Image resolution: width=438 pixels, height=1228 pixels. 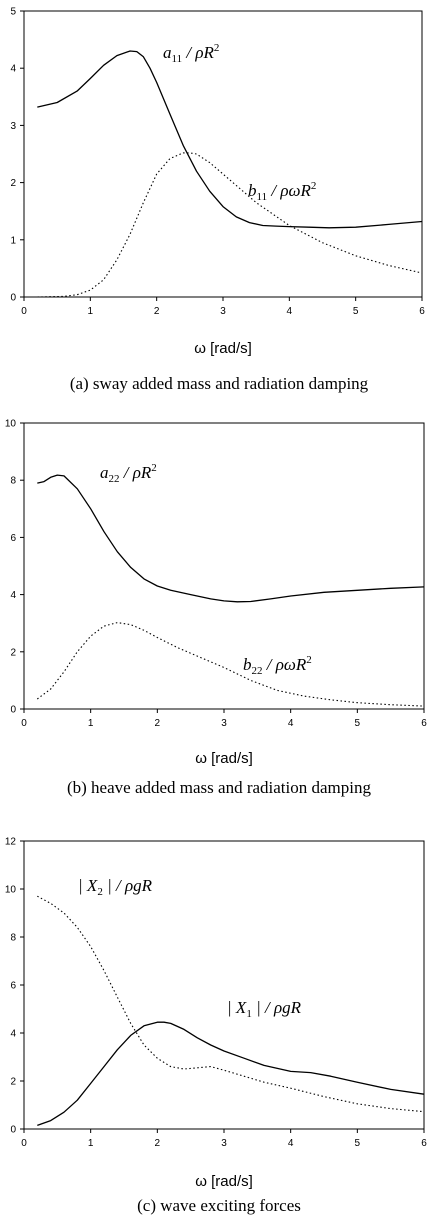 I want to click on y-tick-label: 5, so click(x=13, y=12).